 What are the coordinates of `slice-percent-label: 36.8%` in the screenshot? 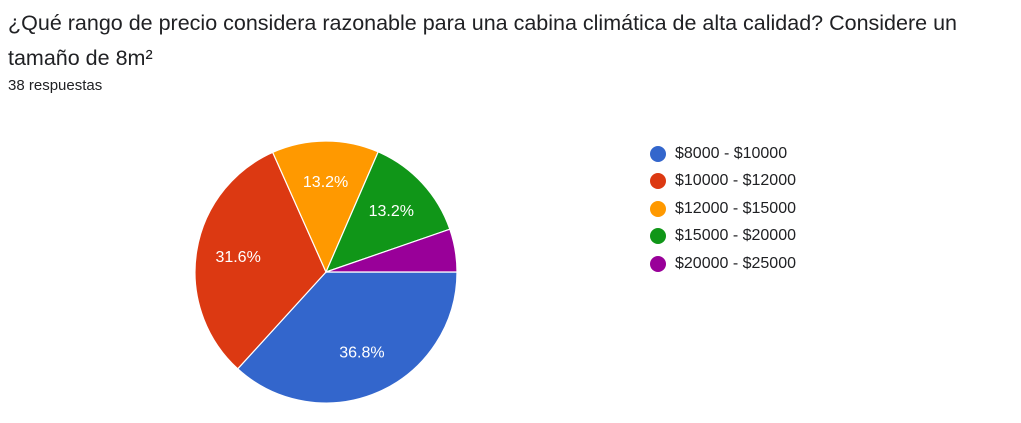 It's located at (361, 353).